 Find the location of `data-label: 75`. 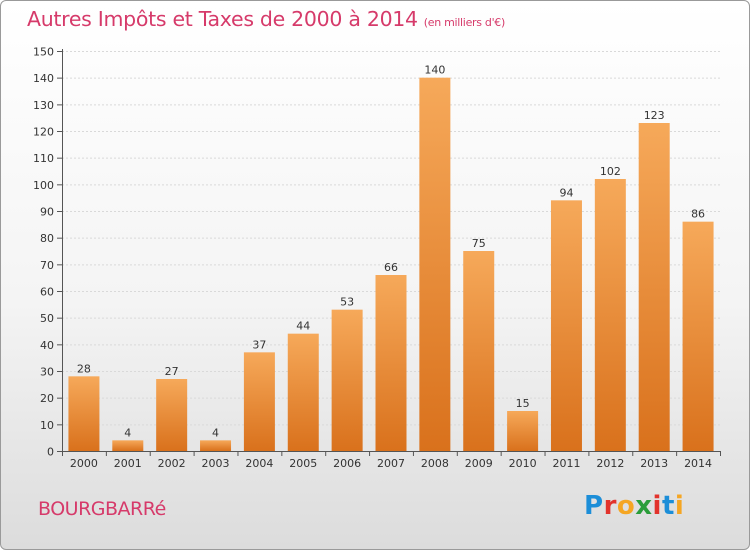

data-label: 75 is located at coordinates (479, 243).